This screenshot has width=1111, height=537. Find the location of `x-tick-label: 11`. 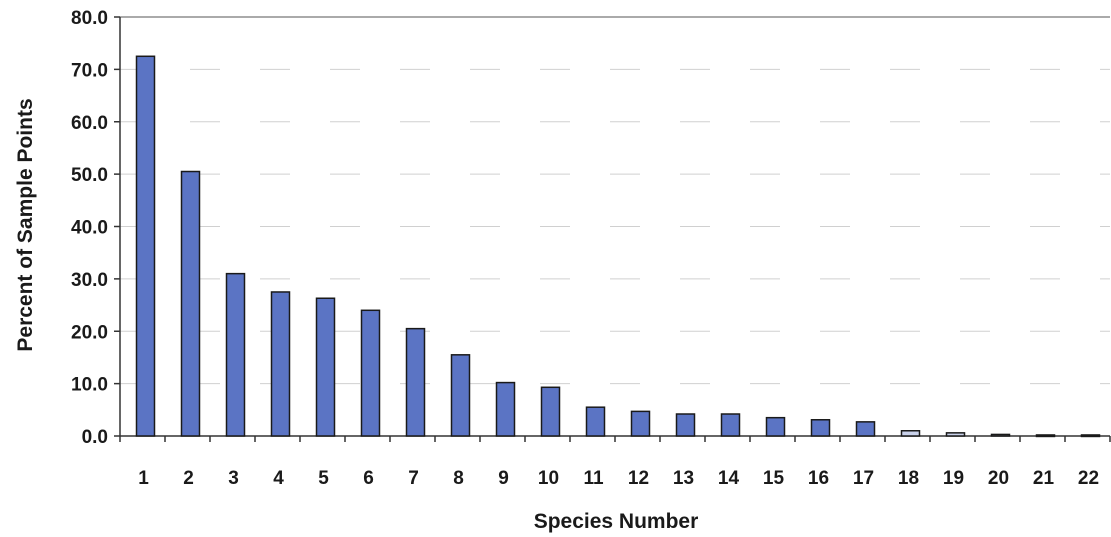

x-tick-label: 11 is located at coordinates (593, 478).